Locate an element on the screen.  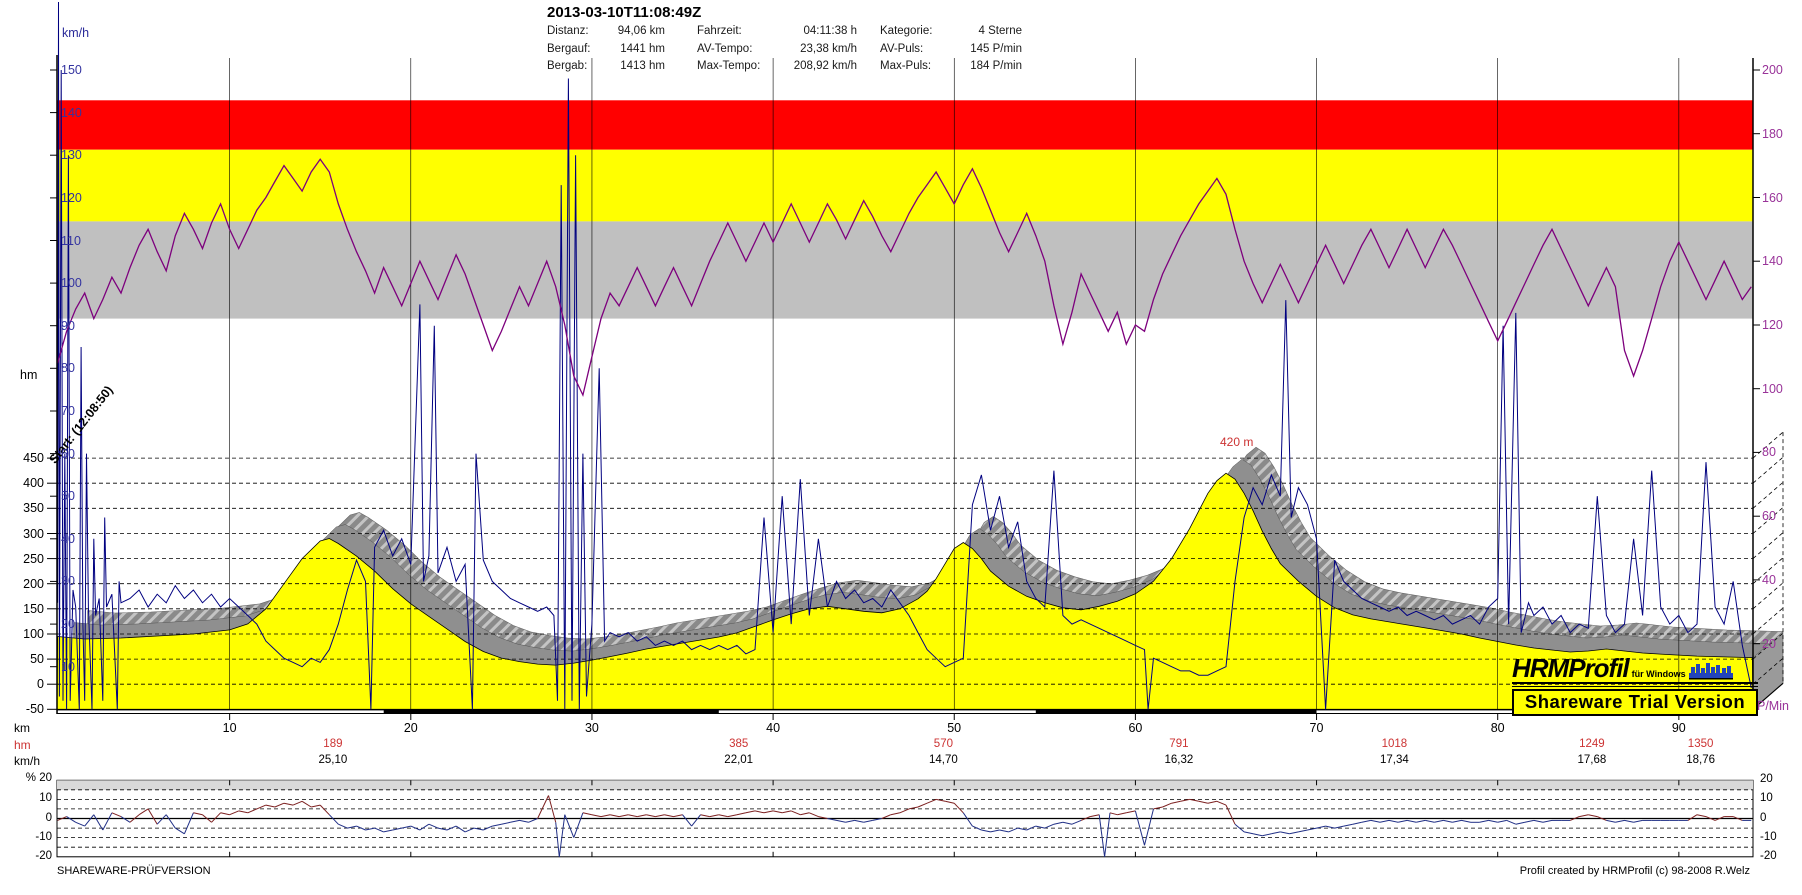
pulse-zone-gray is located at coordinates (905, 270).